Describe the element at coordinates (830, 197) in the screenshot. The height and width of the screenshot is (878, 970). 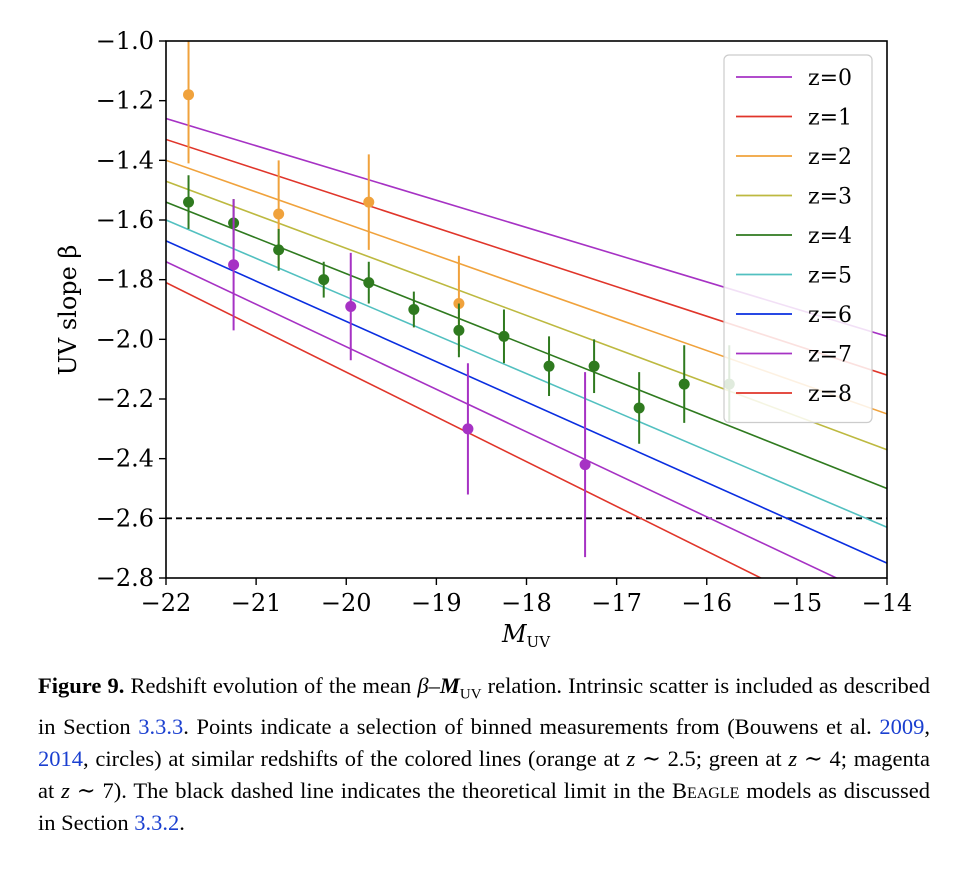
I see `legend-label: z=3` at that location.